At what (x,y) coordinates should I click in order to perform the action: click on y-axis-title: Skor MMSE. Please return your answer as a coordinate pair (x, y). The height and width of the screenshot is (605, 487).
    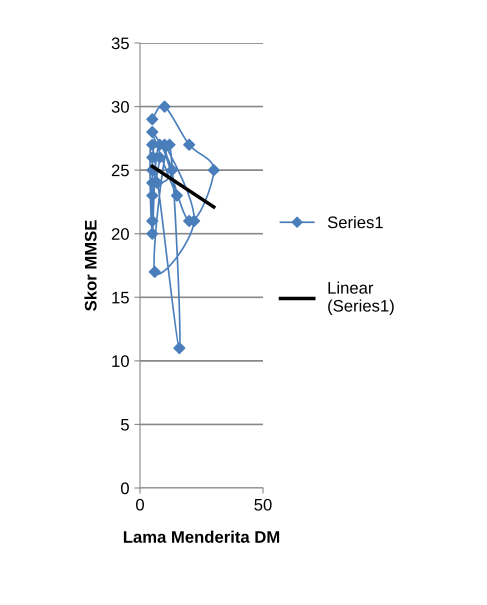
    Looking at the image, I should click on (90, 265).